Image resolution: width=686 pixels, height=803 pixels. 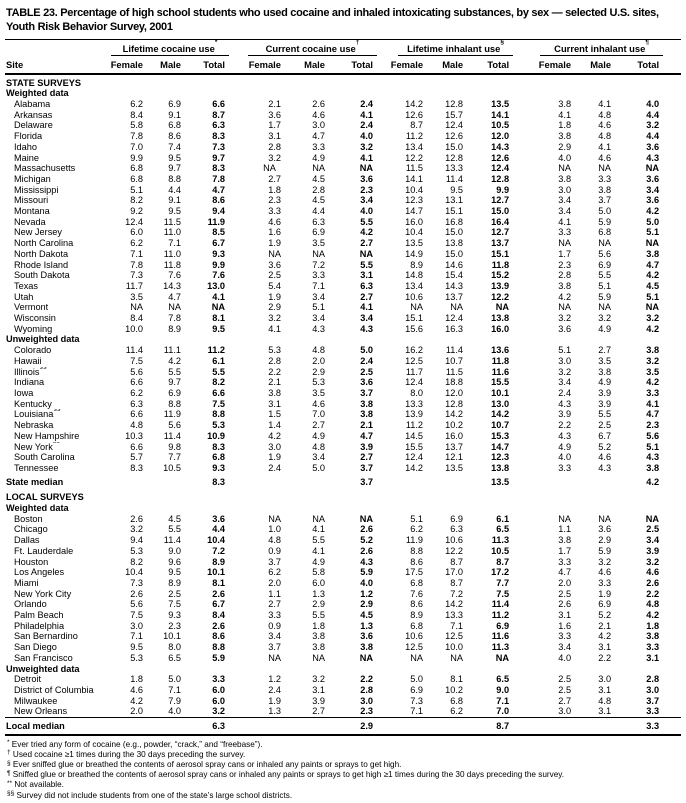 What do you see at coordinates (417, 593) in the screenshot?
I see `value-cell: 7.6` at bounding box center [417, 593].